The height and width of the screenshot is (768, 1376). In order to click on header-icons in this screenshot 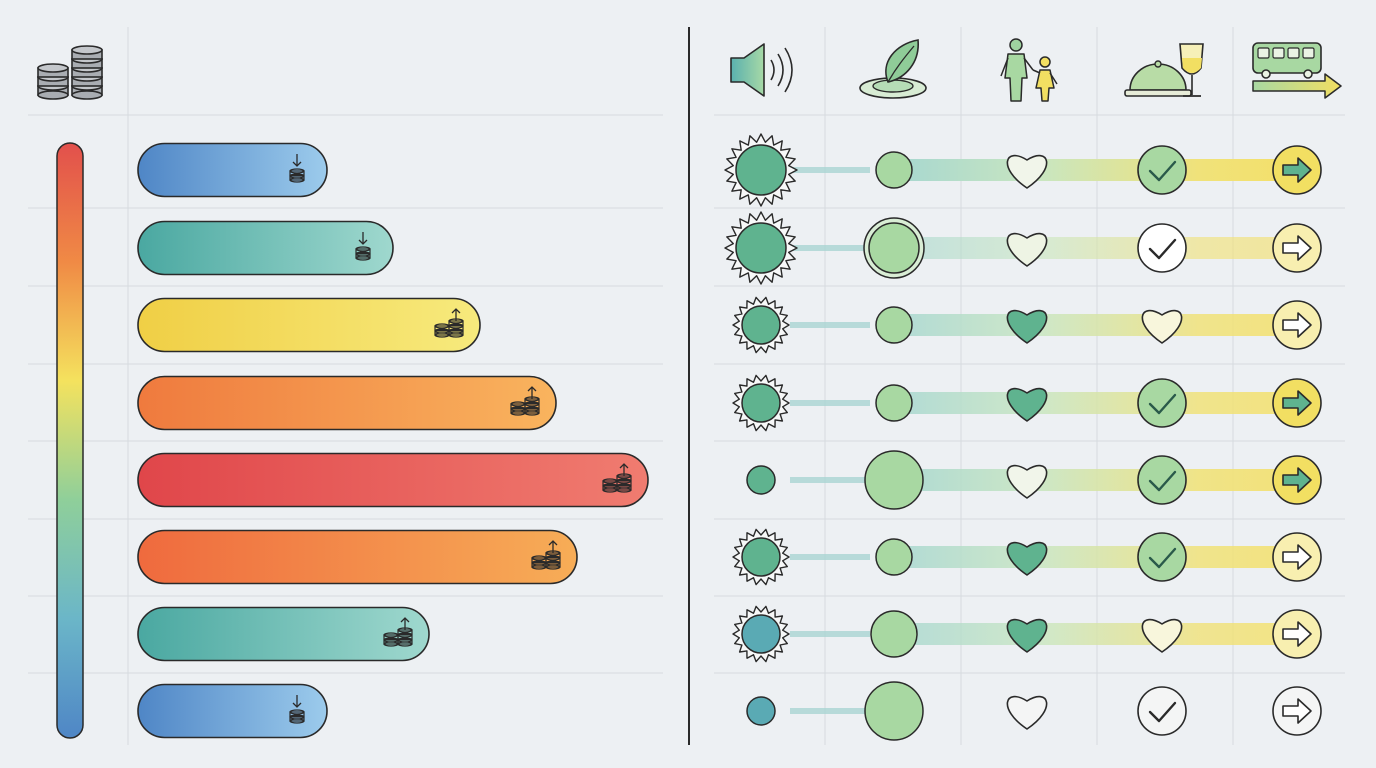, I will do `click(689, 70)`.